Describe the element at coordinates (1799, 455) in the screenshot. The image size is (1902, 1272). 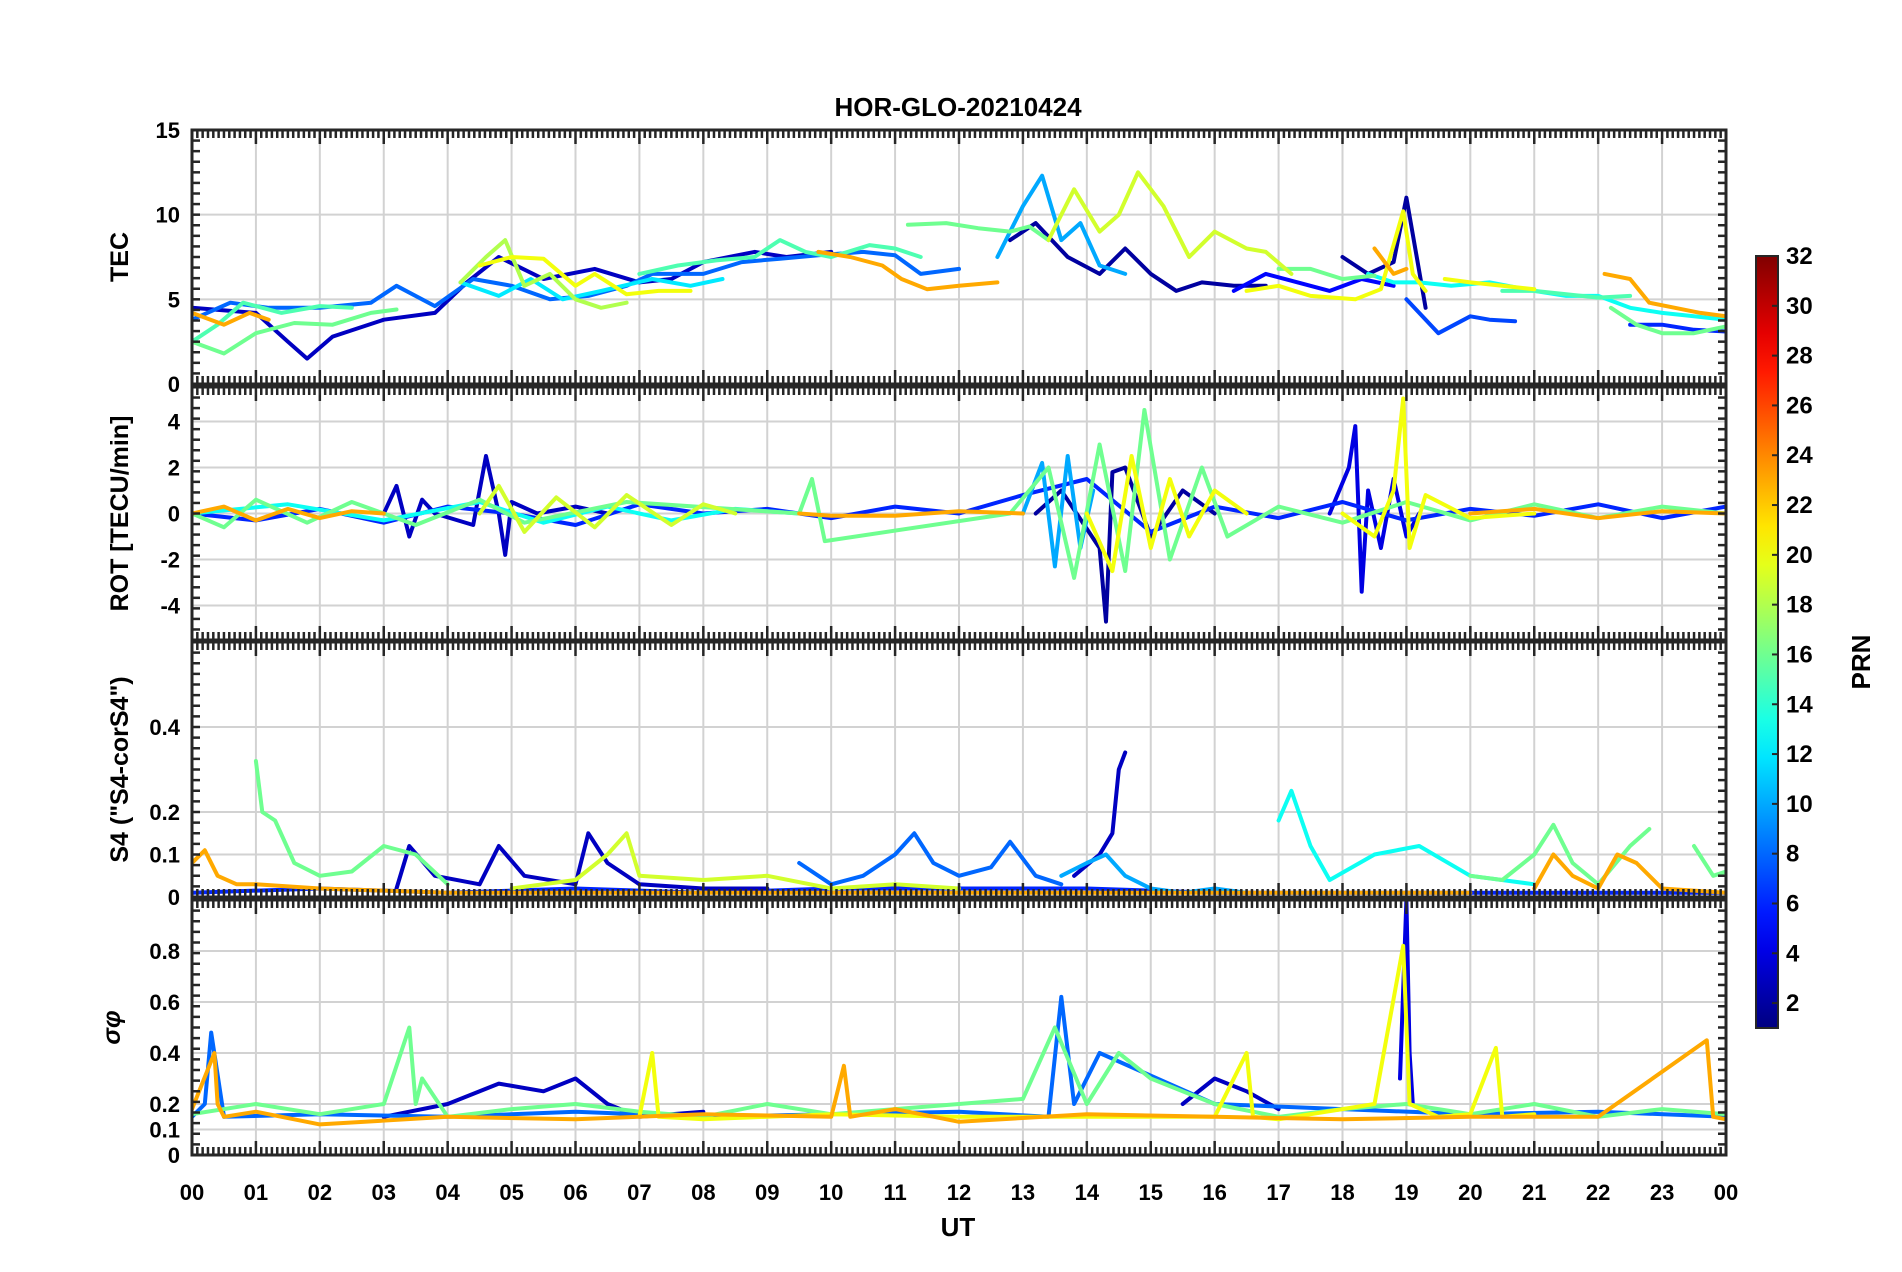
I see `colorbar-tick-label: 24` at that location.